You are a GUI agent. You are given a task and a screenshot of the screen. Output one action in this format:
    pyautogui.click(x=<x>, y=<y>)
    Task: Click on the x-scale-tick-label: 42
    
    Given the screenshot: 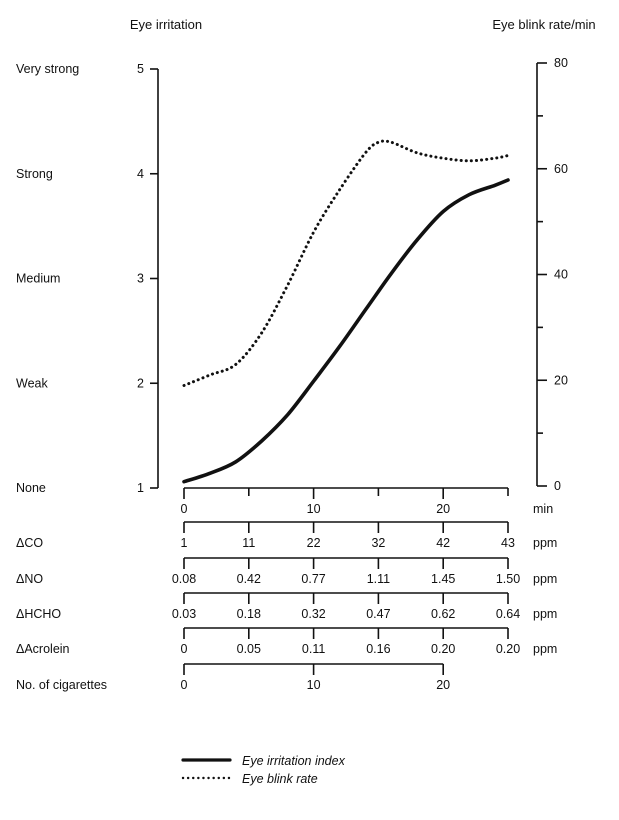 What is the action you would take?
    pyautogui.click(x=443, y=543)
    